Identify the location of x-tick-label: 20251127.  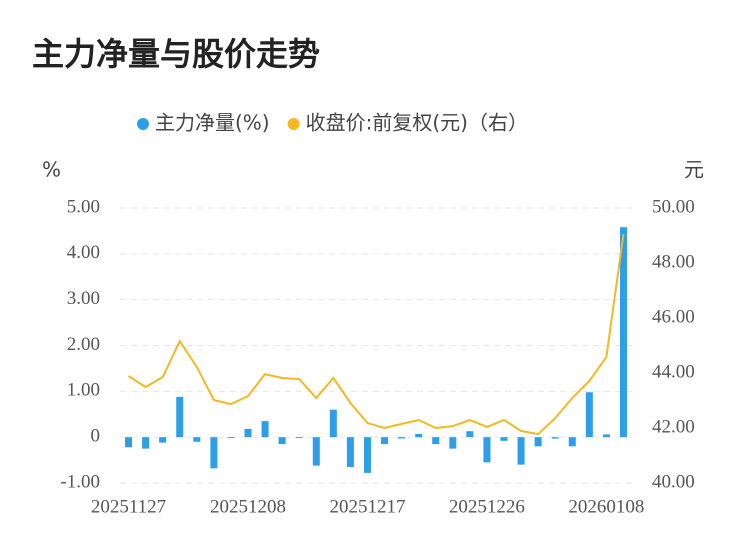
(128, 506).